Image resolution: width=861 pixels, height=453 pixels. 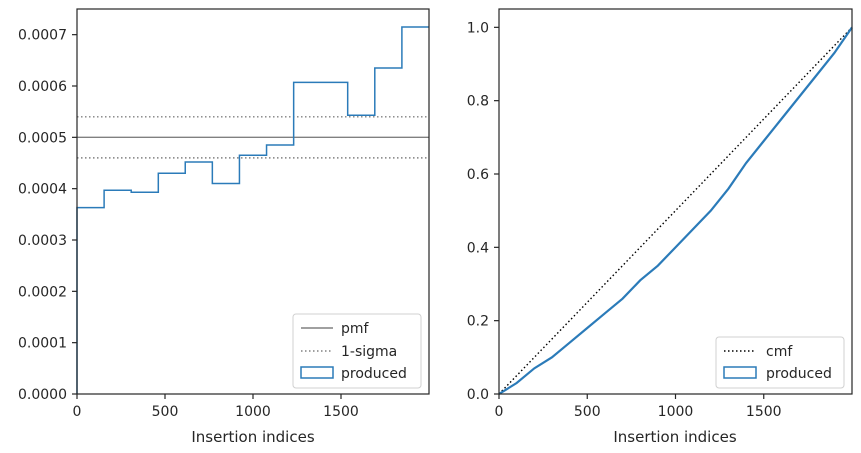 What do you see at coordinates (42, 292) in the screenshot?
I see `pmf-y-tick-label: 0.0002` at bounding box center [42, 292].